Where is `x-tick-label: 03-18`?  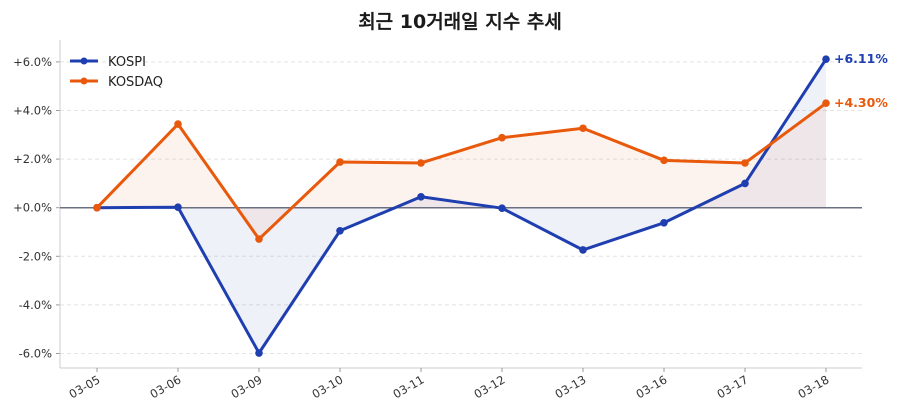
x-tick-label: 03-18 is located at coordinates (814, 386).